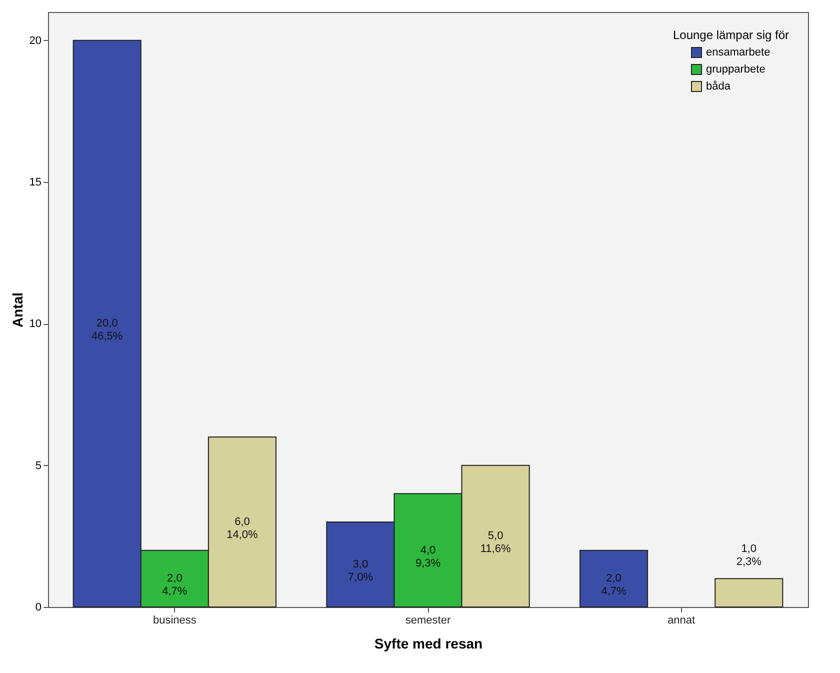  I want to click on legend-label: ensamarbete, so click(738, 52).